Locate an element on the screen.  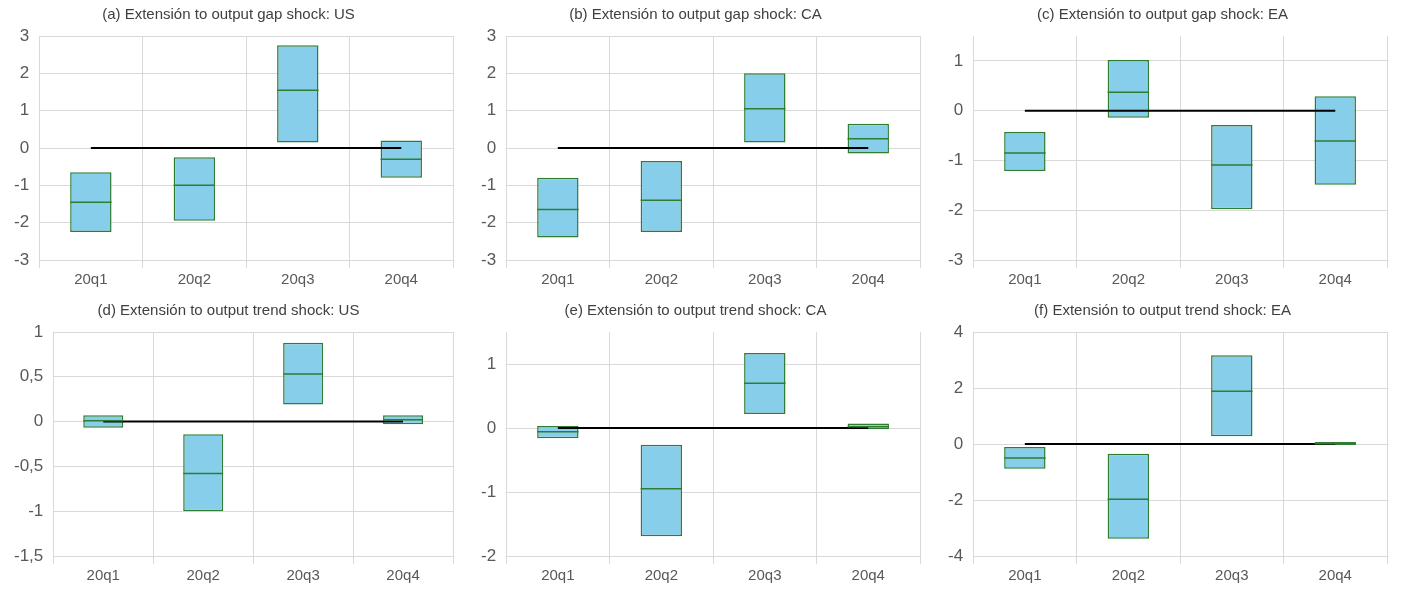
y-tick-label: 4 is located at coordinates (958, 331).